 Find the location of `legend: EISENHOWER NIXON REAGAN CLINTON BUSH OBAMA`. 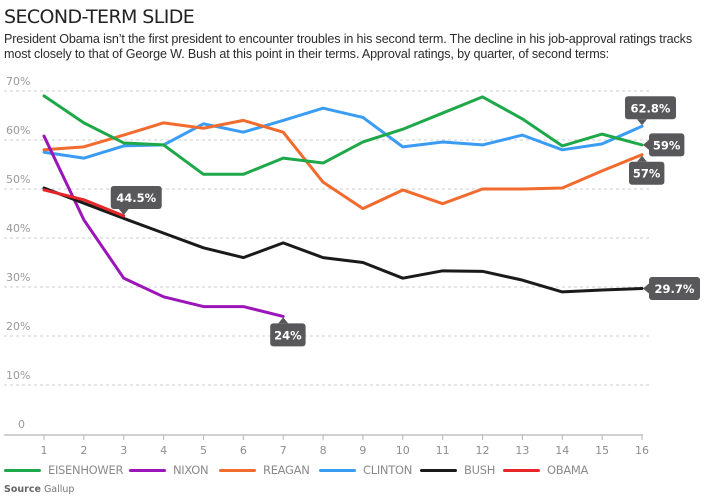

legend: EISENHOWER NIXON REAGAN CLINTON BUSH OBAMA is located at coordinates (354, 470).